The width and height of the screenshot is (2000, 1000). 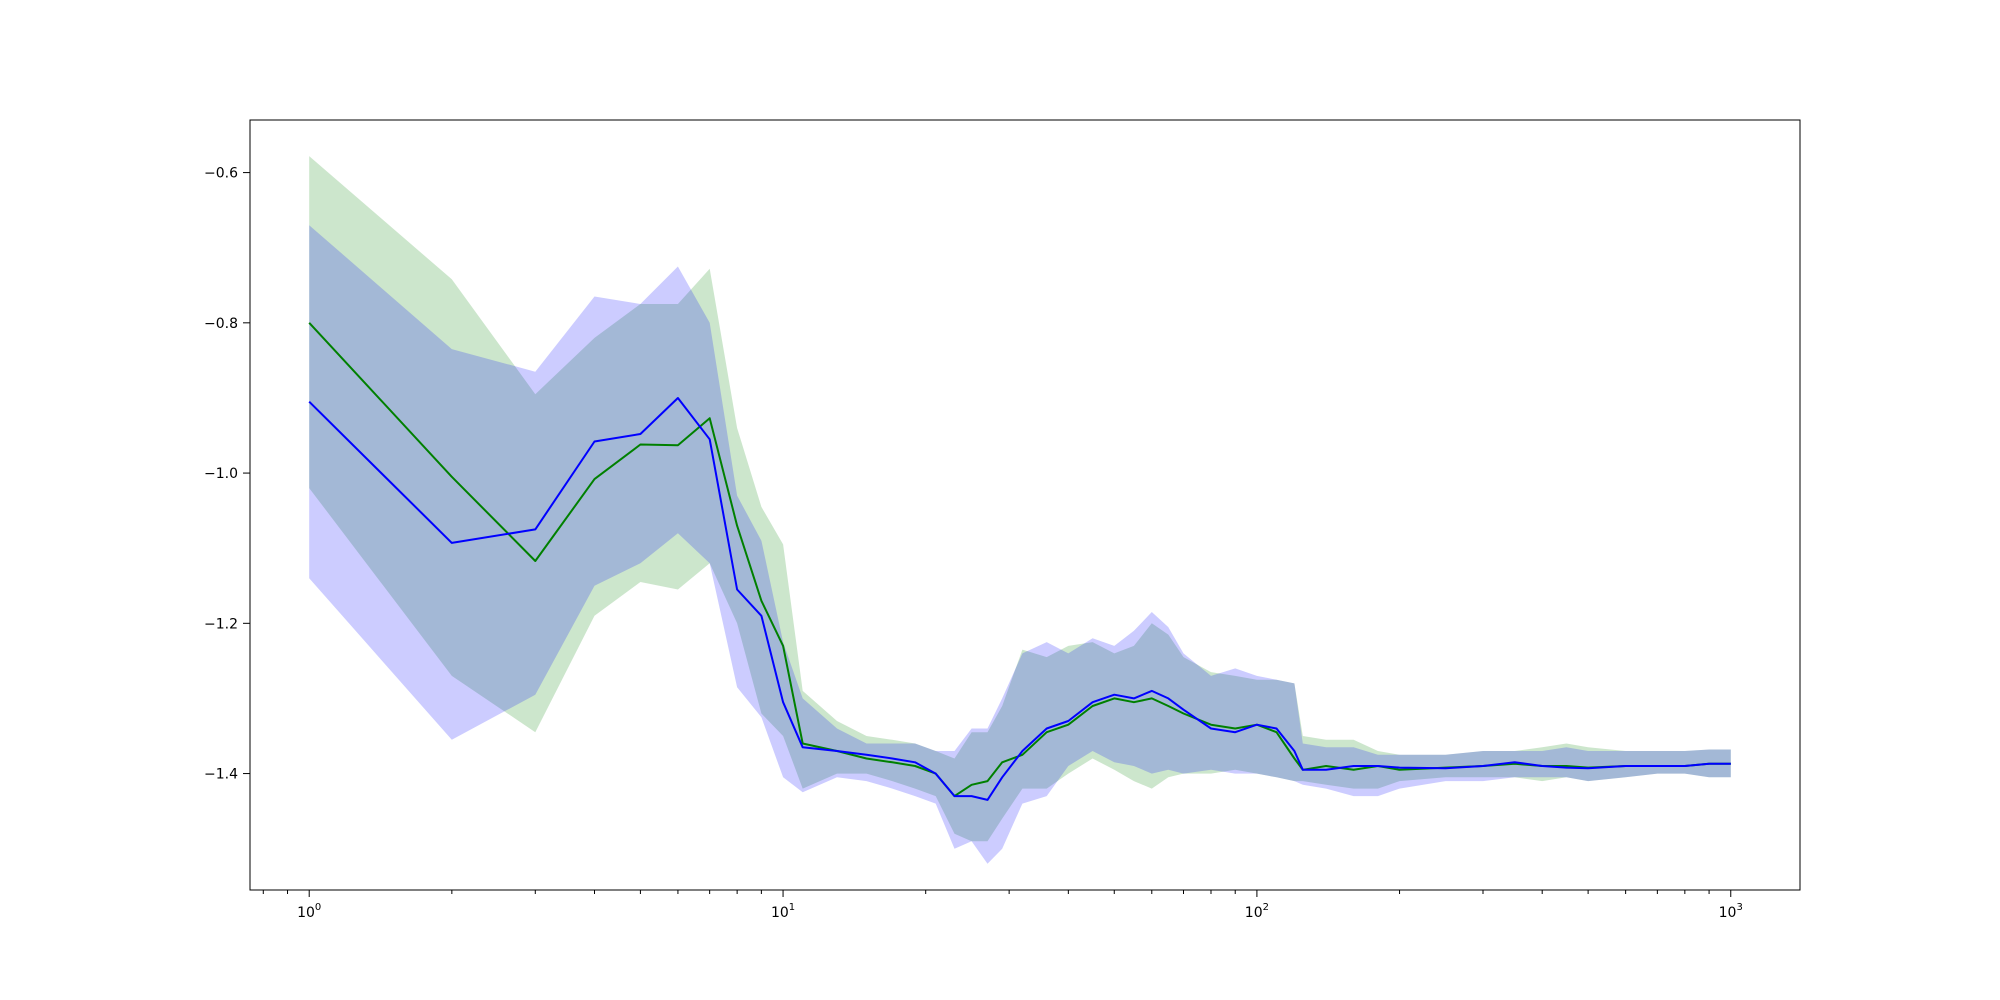 I want to click on y-tick-label: −0.8, so click(x=221, y=324).